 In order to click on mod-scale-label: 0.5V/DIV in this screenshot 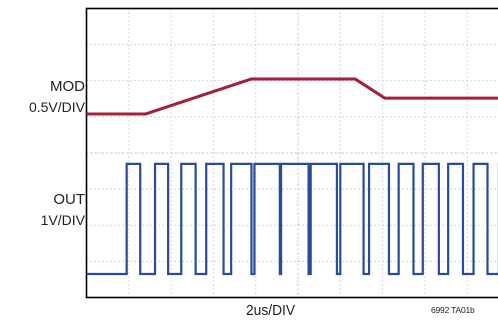, I will do `click(56, 107)`.